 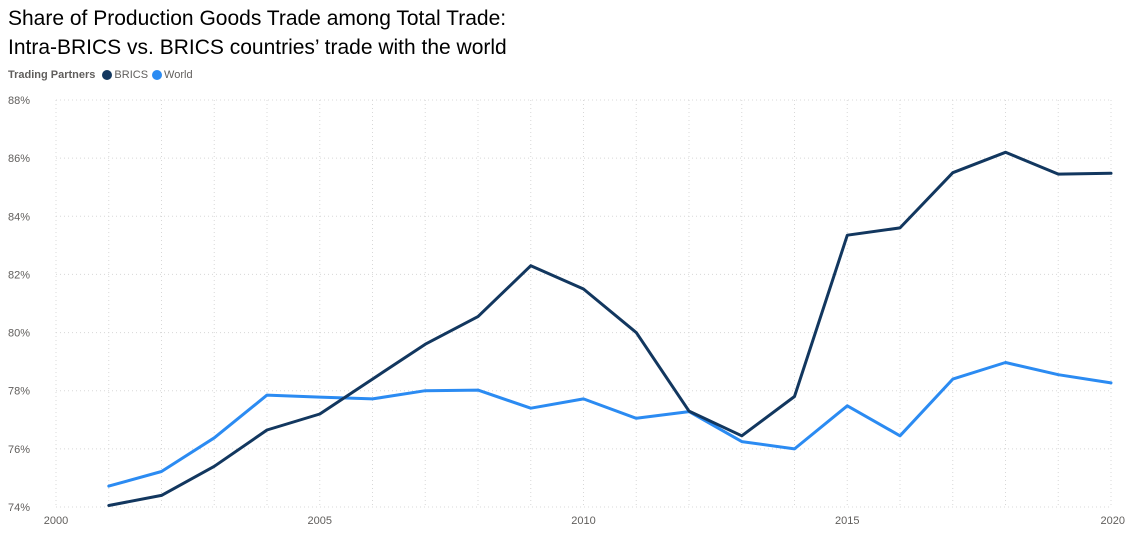 I want to click on legend-label-brics: BRICS, so click(x=131, y=75).